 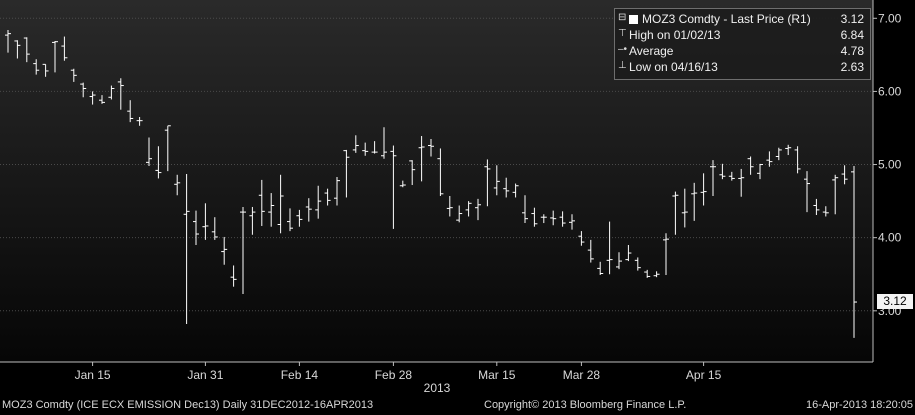 What do you see at coordinates (205, 375) in the screenshot?
I see `x-tick-label-1: Jan 31` at bounding box center [205, 375].